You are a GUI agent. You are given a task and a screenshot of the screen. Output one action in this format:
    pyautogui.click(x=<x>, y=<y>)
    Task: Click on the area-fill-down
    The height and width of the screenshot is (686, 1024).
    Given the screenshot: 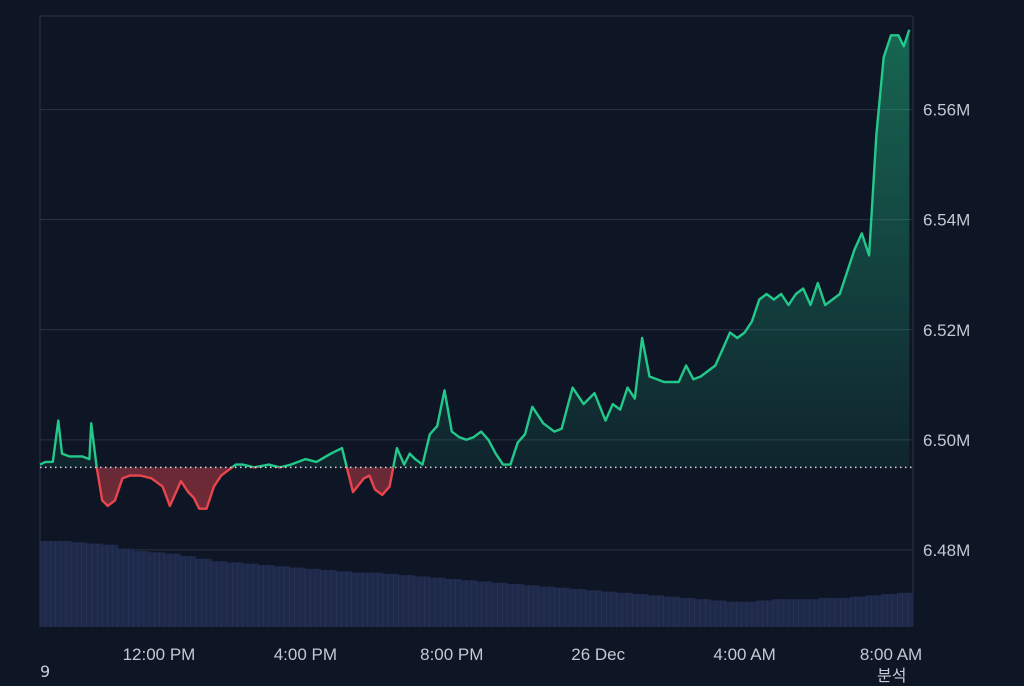 What is the action you would take?
    pyautogui.click(x=245, y=488)
    